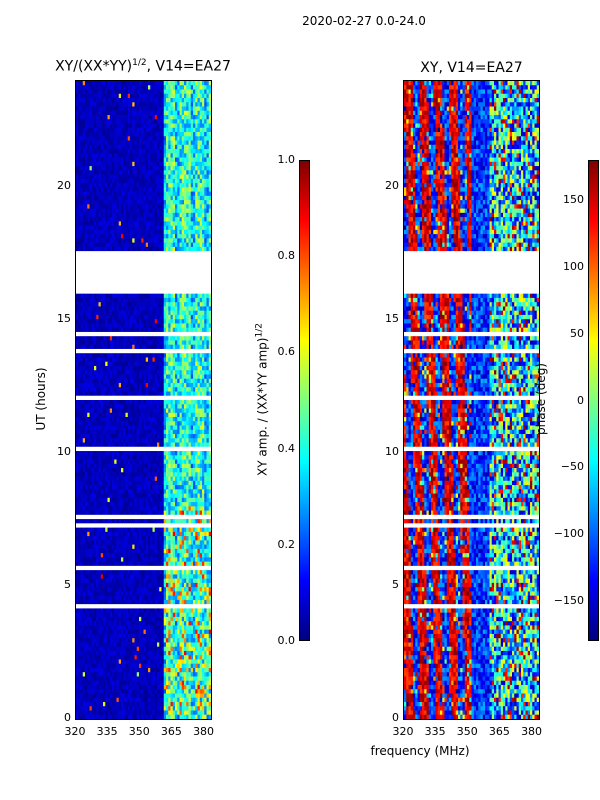 This screenshot has height=800, width=600. I want to click on x-tick-label: 335, so click(435, 731).